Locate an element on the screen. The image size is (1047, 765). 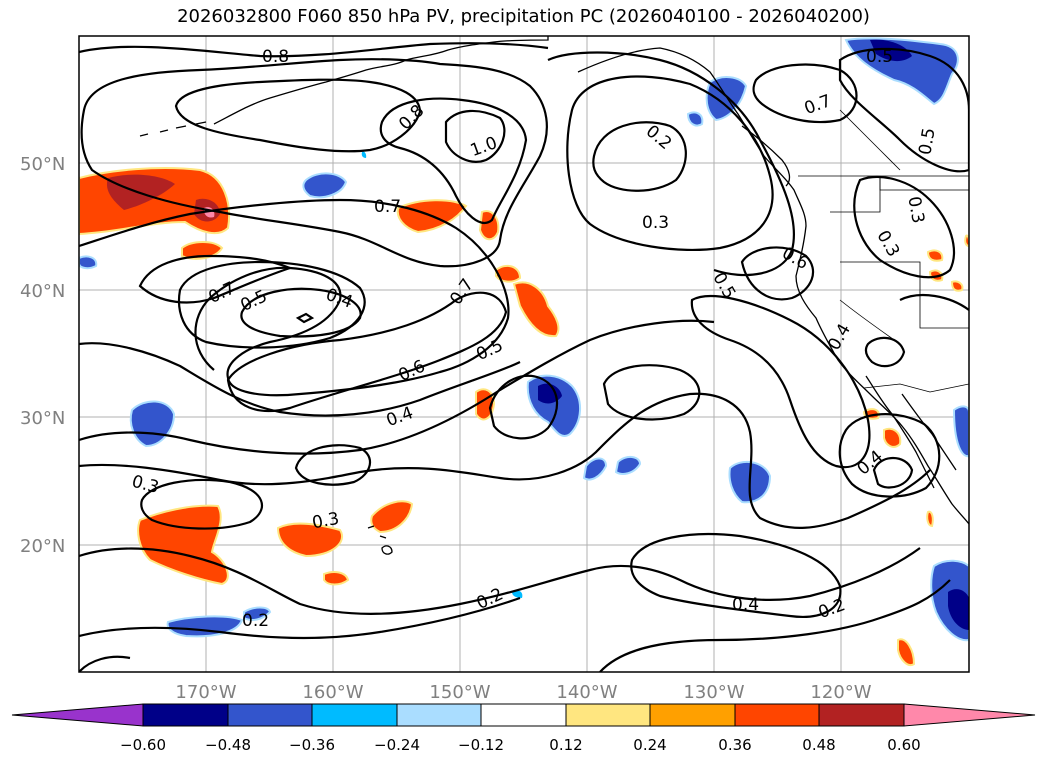
colorbar is located at coordinates (523, 715).